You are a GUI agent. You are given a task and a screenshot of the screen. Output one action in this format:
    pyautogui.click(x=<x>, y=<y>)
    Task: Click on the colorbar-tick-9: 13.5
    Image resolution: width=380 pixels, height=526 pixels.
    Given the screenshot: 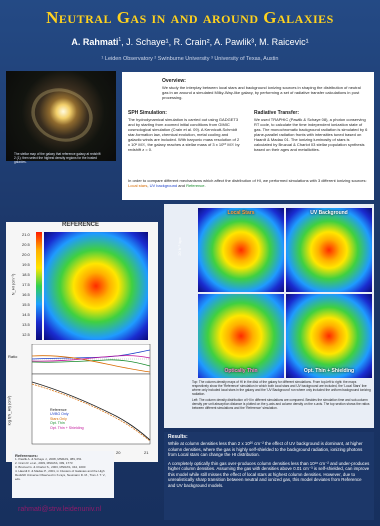 What is the action you would take?
    pyautogui.click(x=26, y=324)
    